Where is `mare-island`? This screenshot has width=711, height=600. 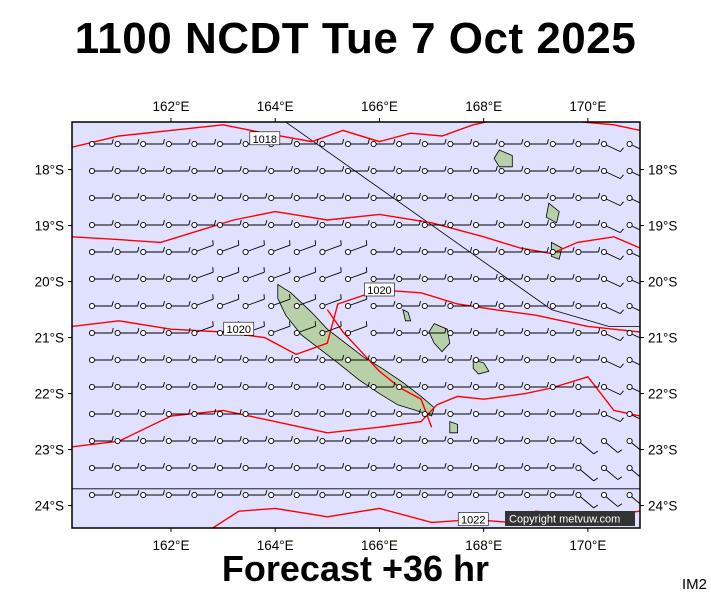 mare-island is located at coordinates (481, 367).